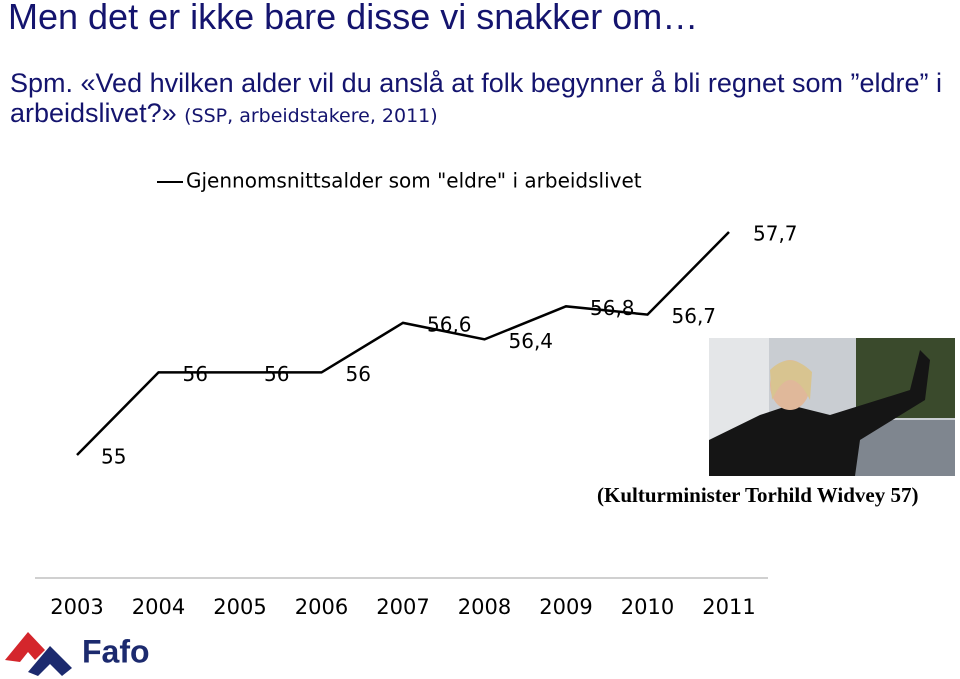  What do you see at coordinates (791, 380) in the screenshot?
I see `photo-hair` at bounding box center [791, 380].